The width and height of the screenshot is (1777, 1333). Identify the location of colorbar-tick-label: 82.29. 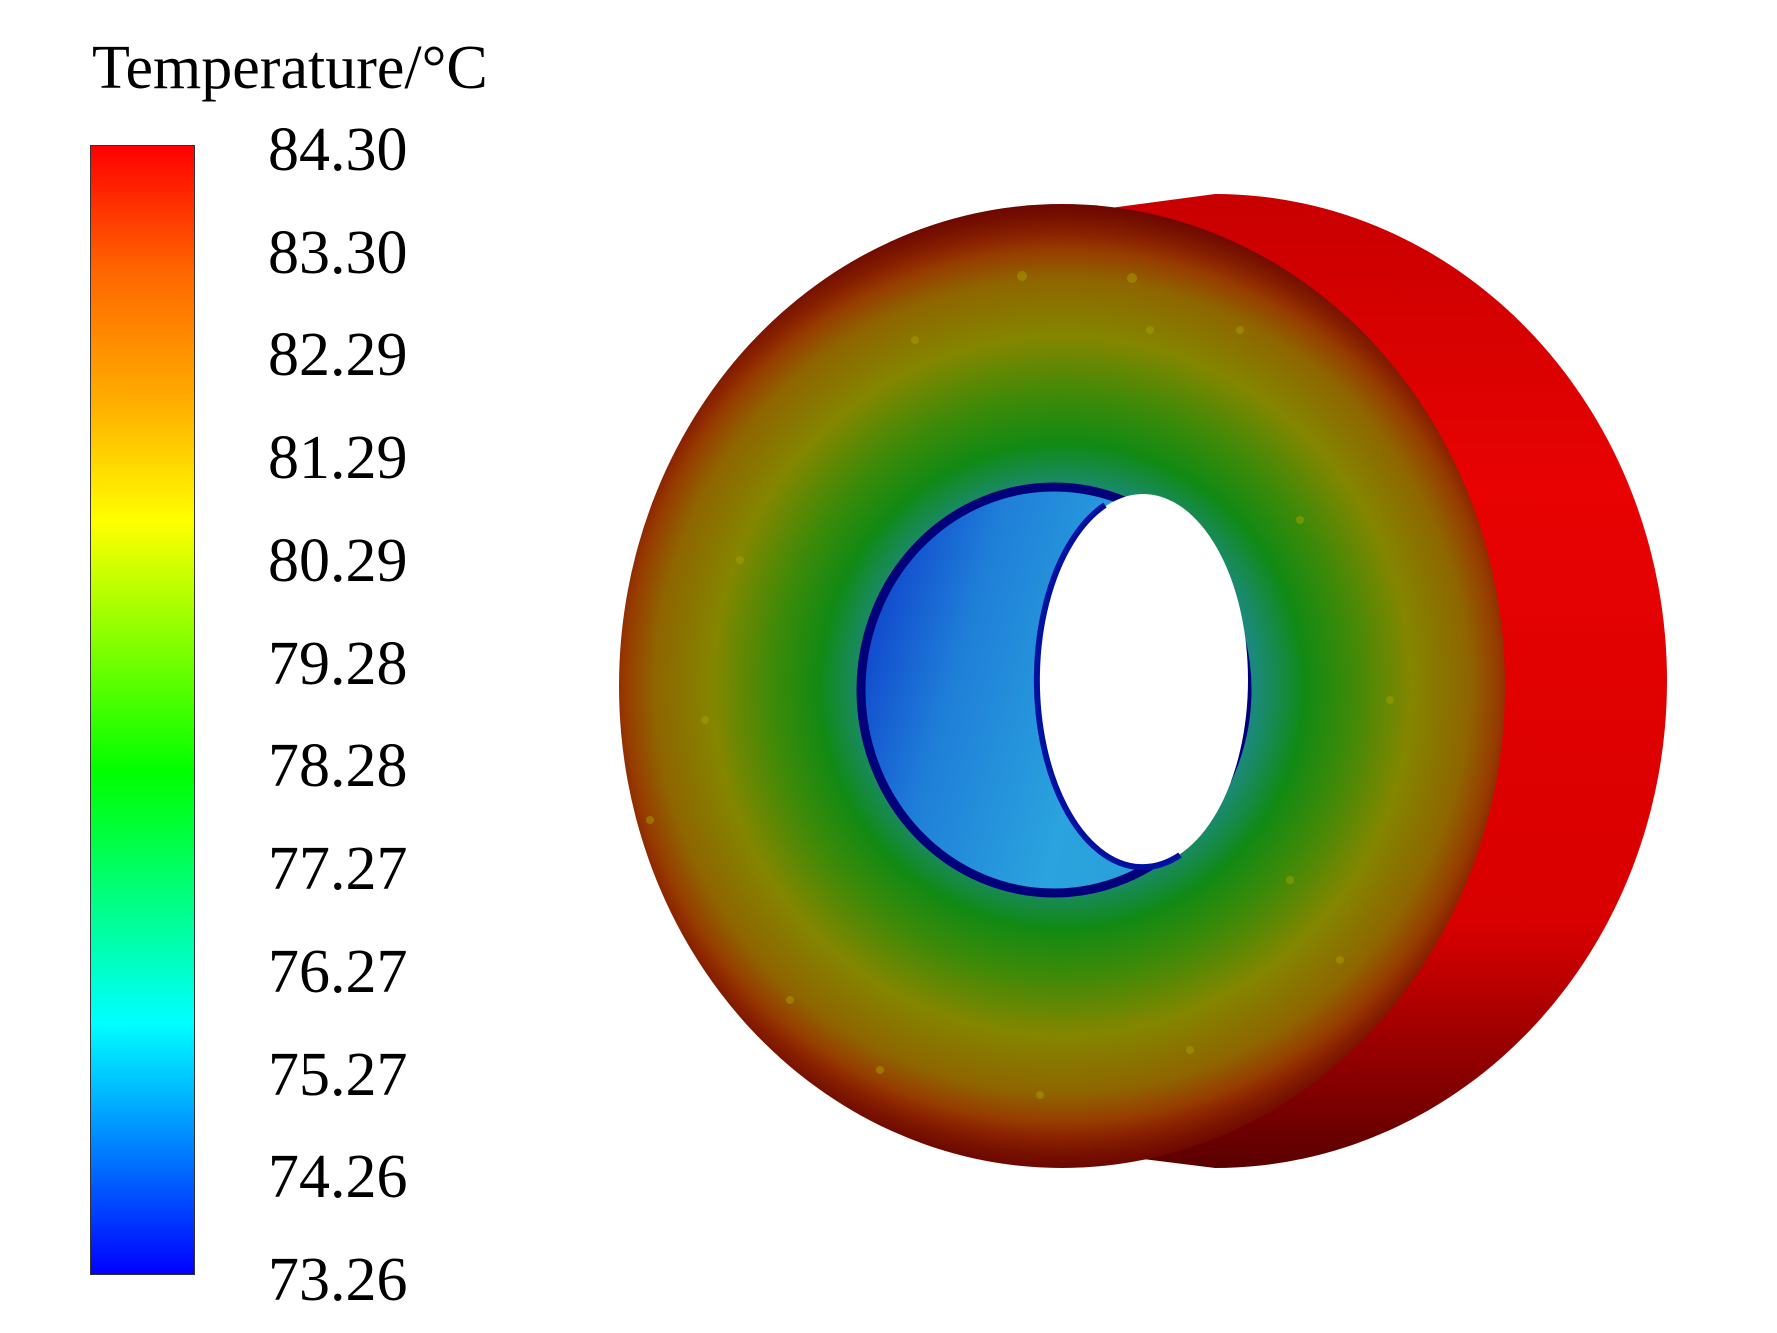
(338, 355).